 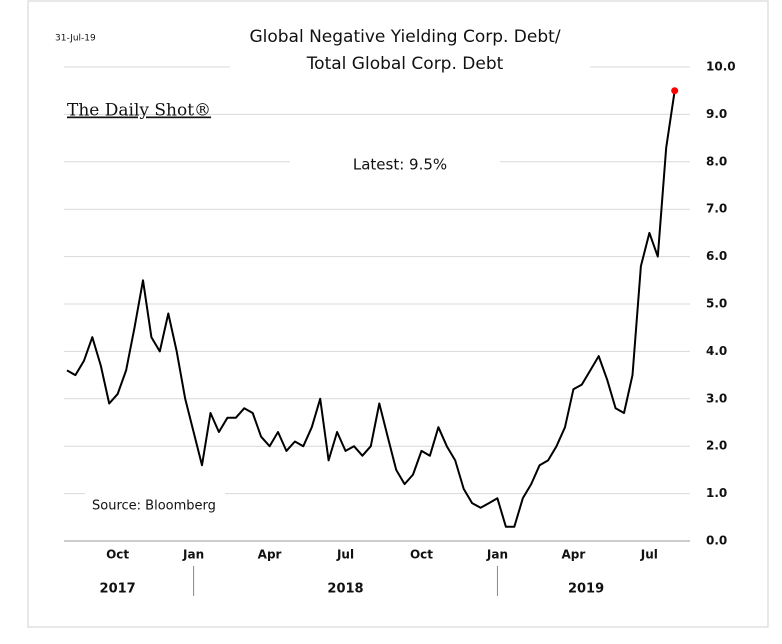 What do you see at coordinates (345, 589) in the screenshot?
I see `year-label: 2018` at bounding box center [345, 589].